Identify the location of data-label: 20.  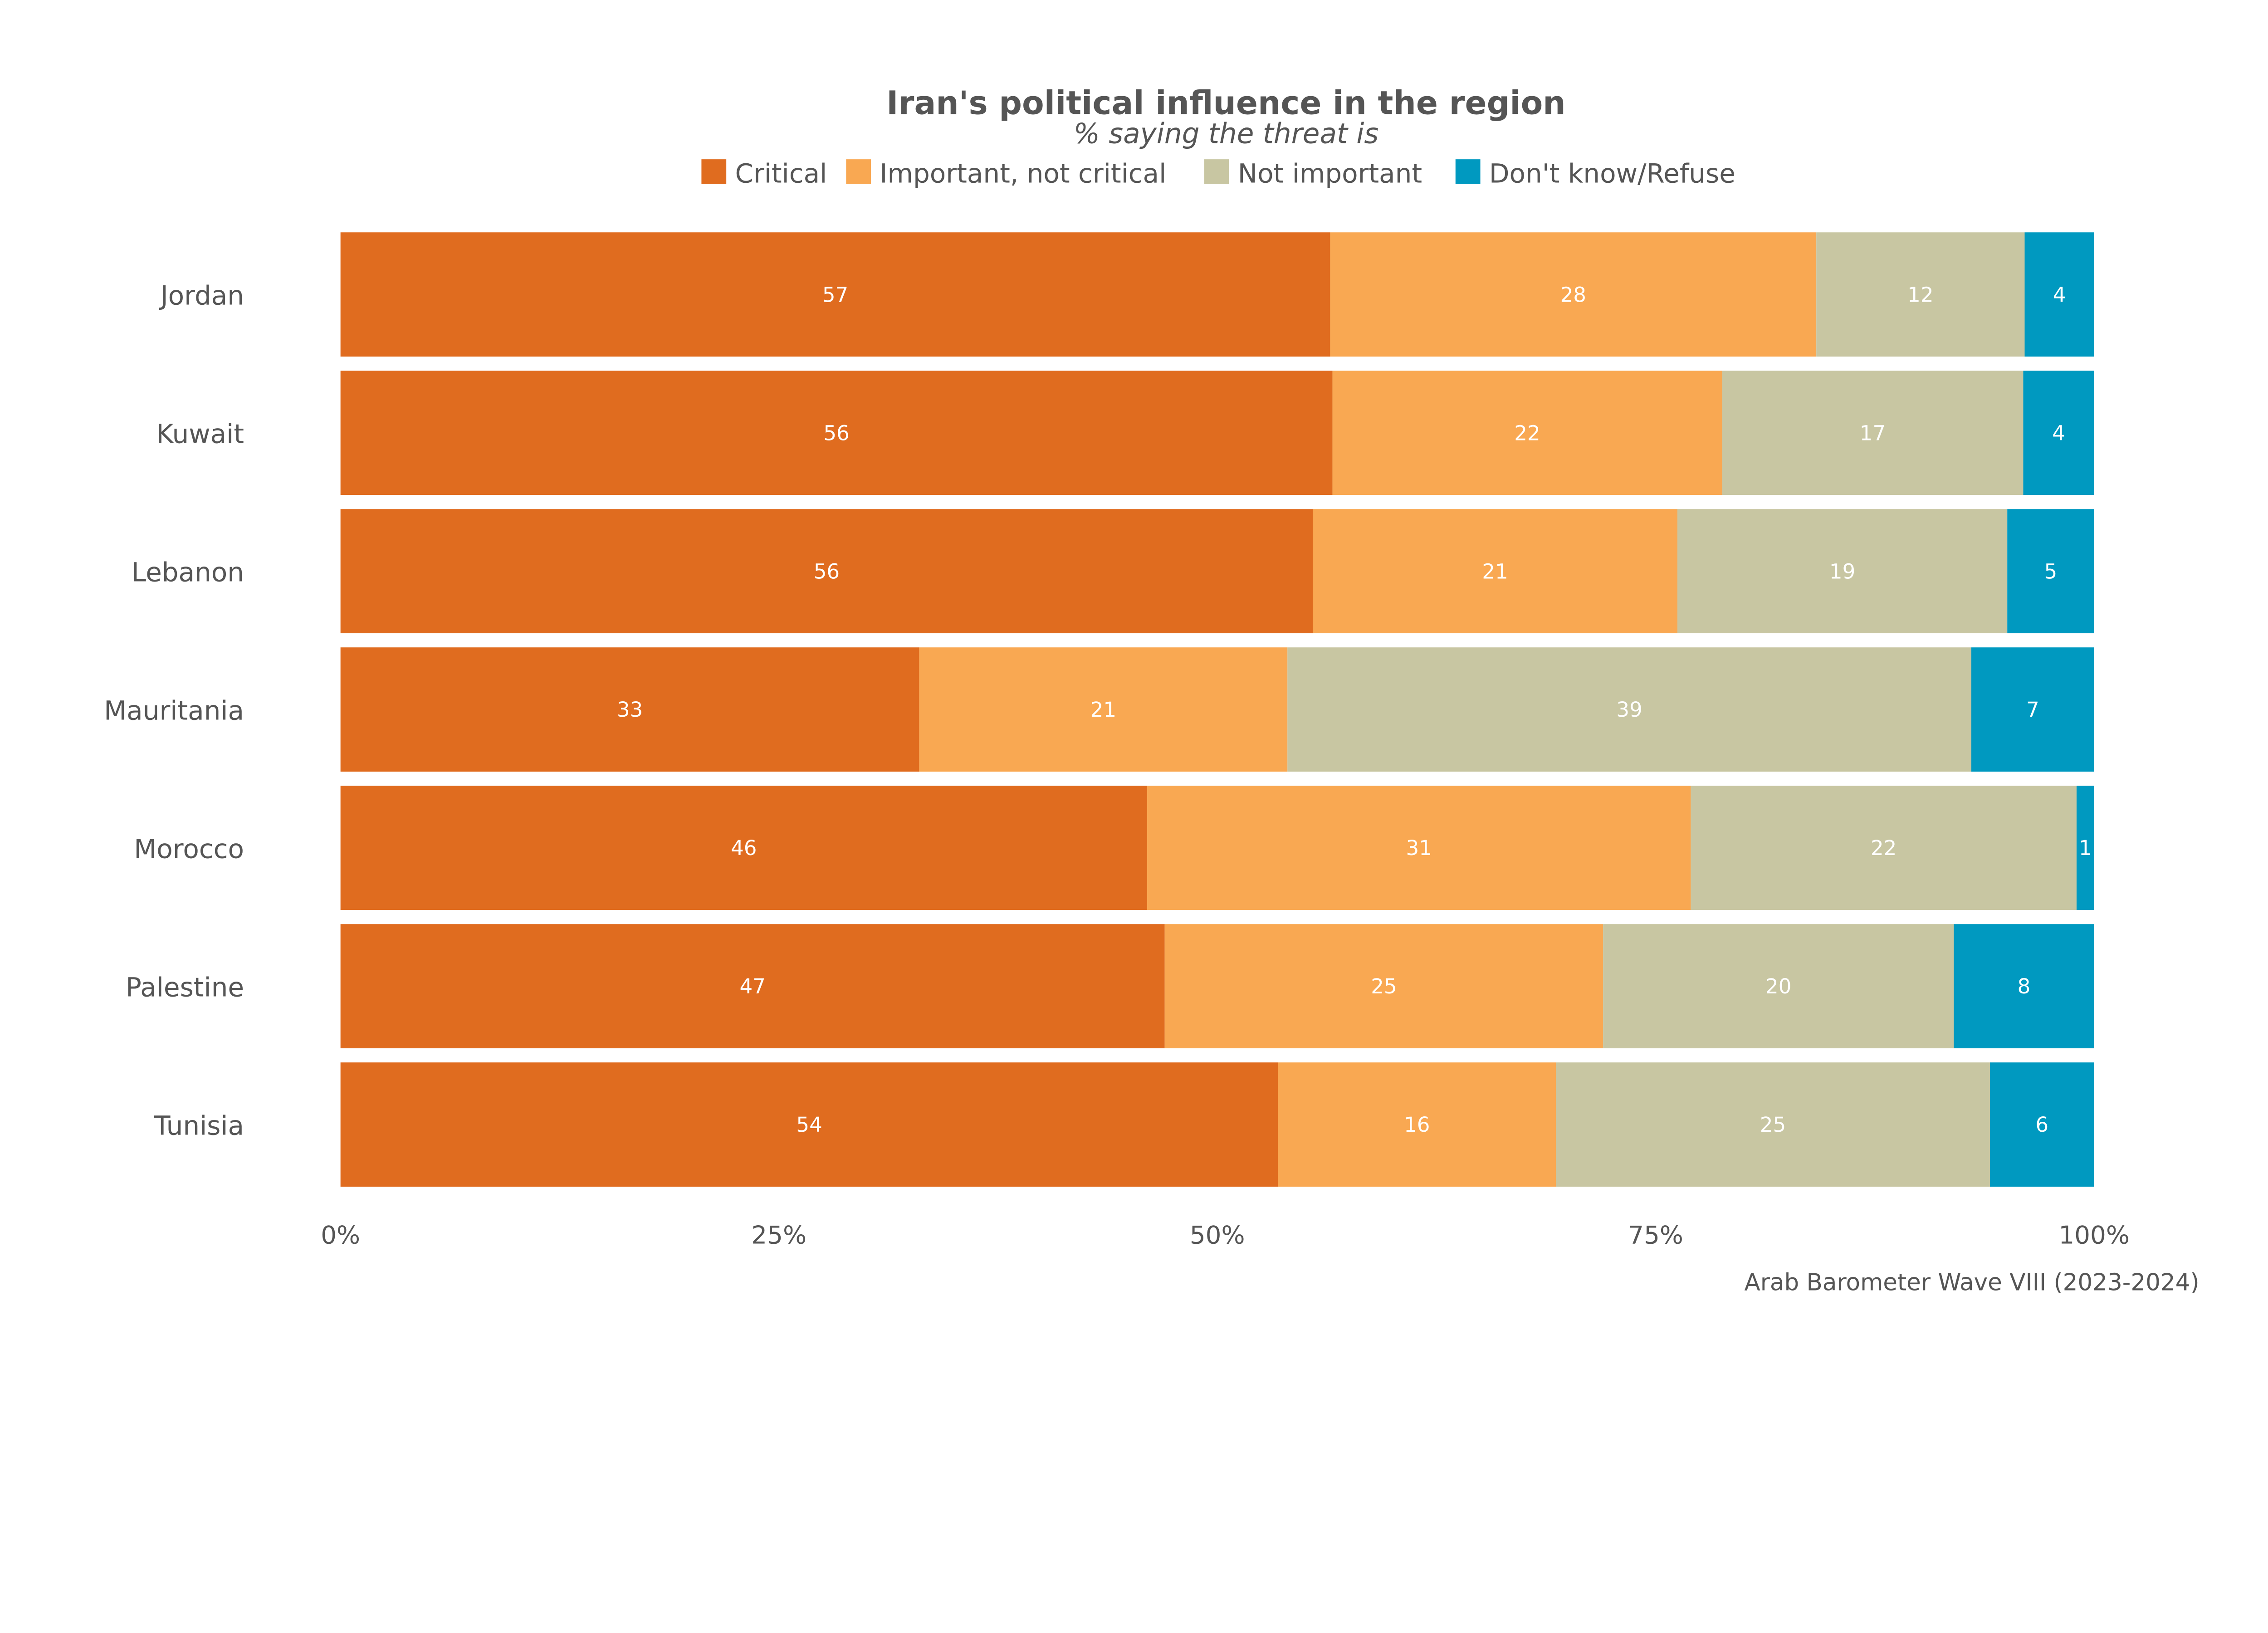
(1778, 986).